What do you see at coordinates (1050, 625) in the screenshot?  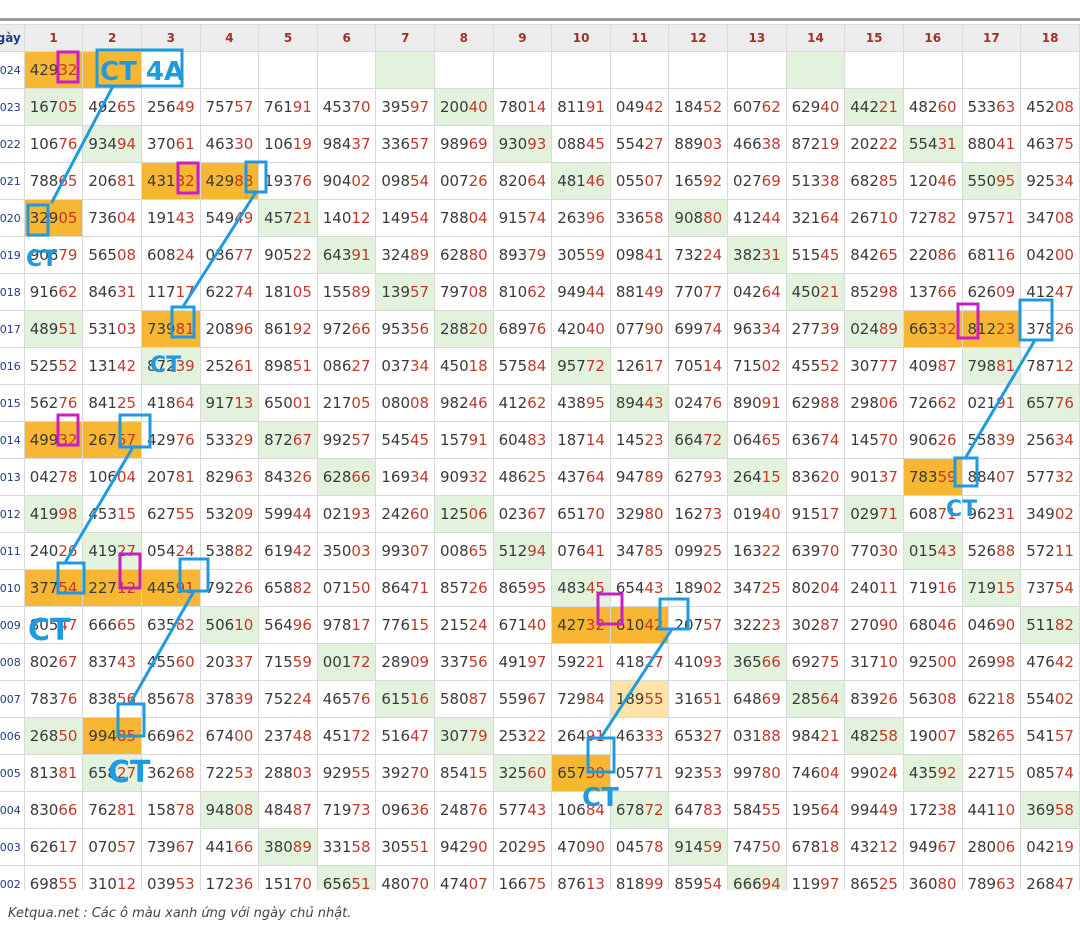 I see `result-cell: 51182` at bounding box center [1050, 625].